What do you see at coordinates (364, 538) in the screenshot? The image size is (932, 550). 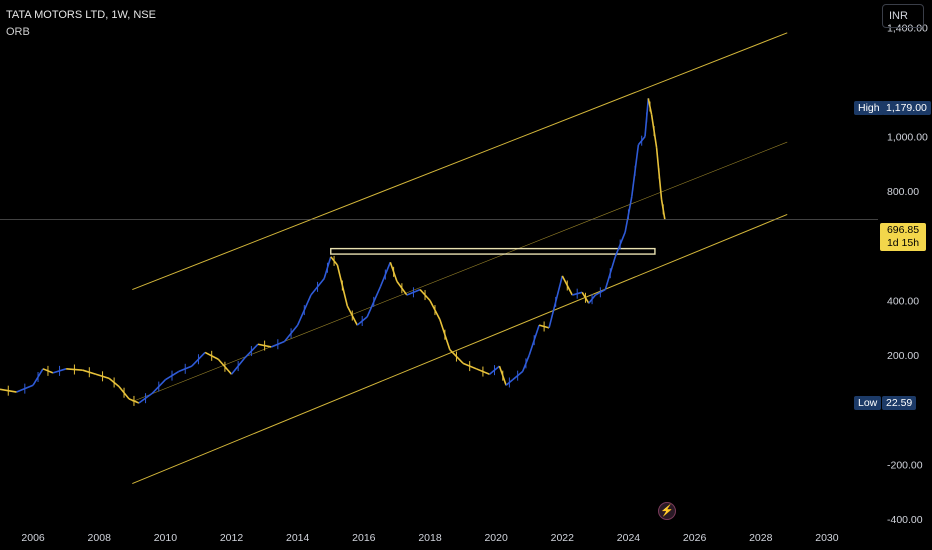 I see `x-tick-label: 2016` at bounding box center [364, 538].